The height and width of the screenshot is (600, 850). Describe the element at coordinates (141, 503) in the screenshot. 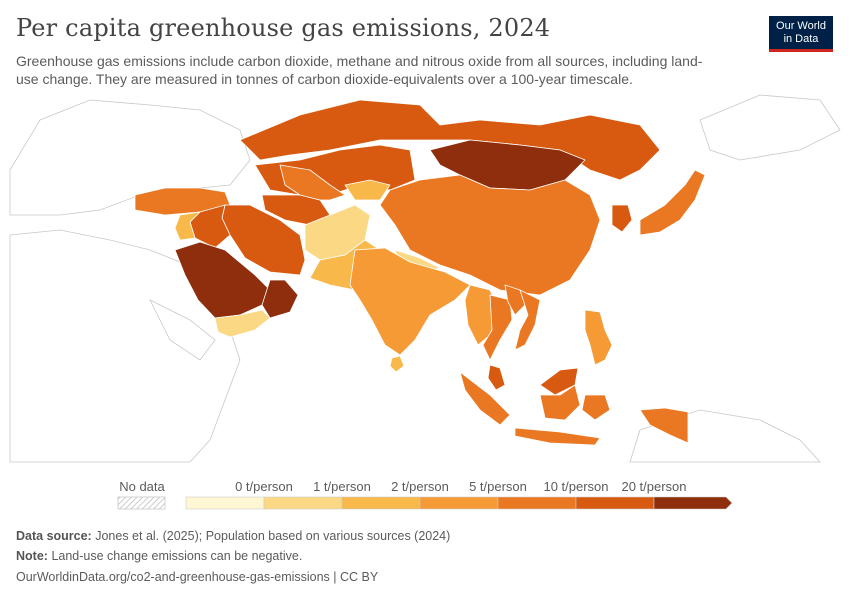

I see `legend-no-data-swatch` at that location.